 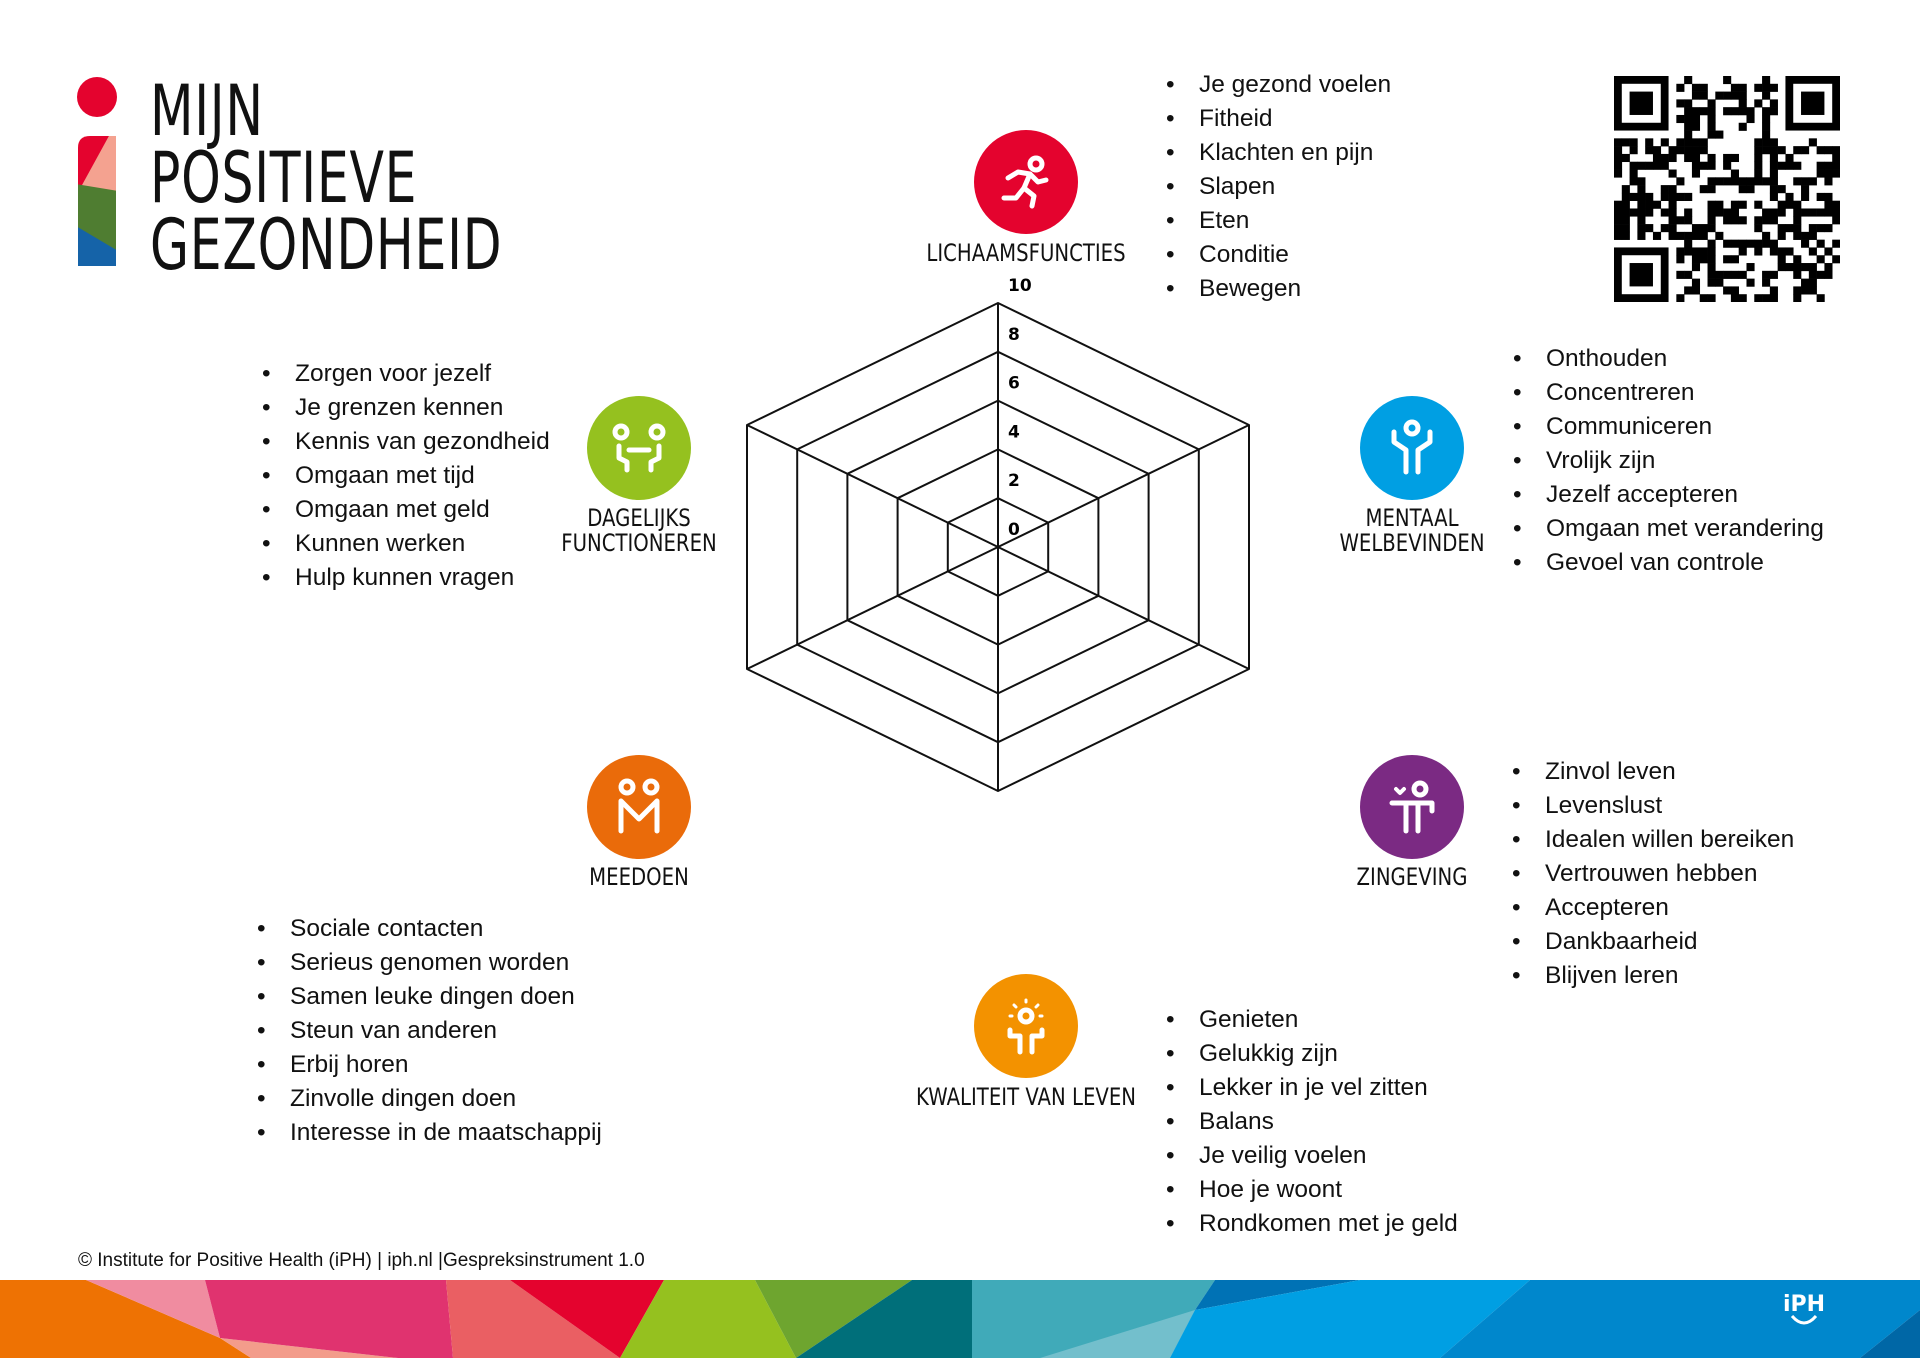 What do you see at coordinates (1278, 153) in the screenshot?
I see `list-item: Klachten en pijn` at bounding box center [1278, 153].